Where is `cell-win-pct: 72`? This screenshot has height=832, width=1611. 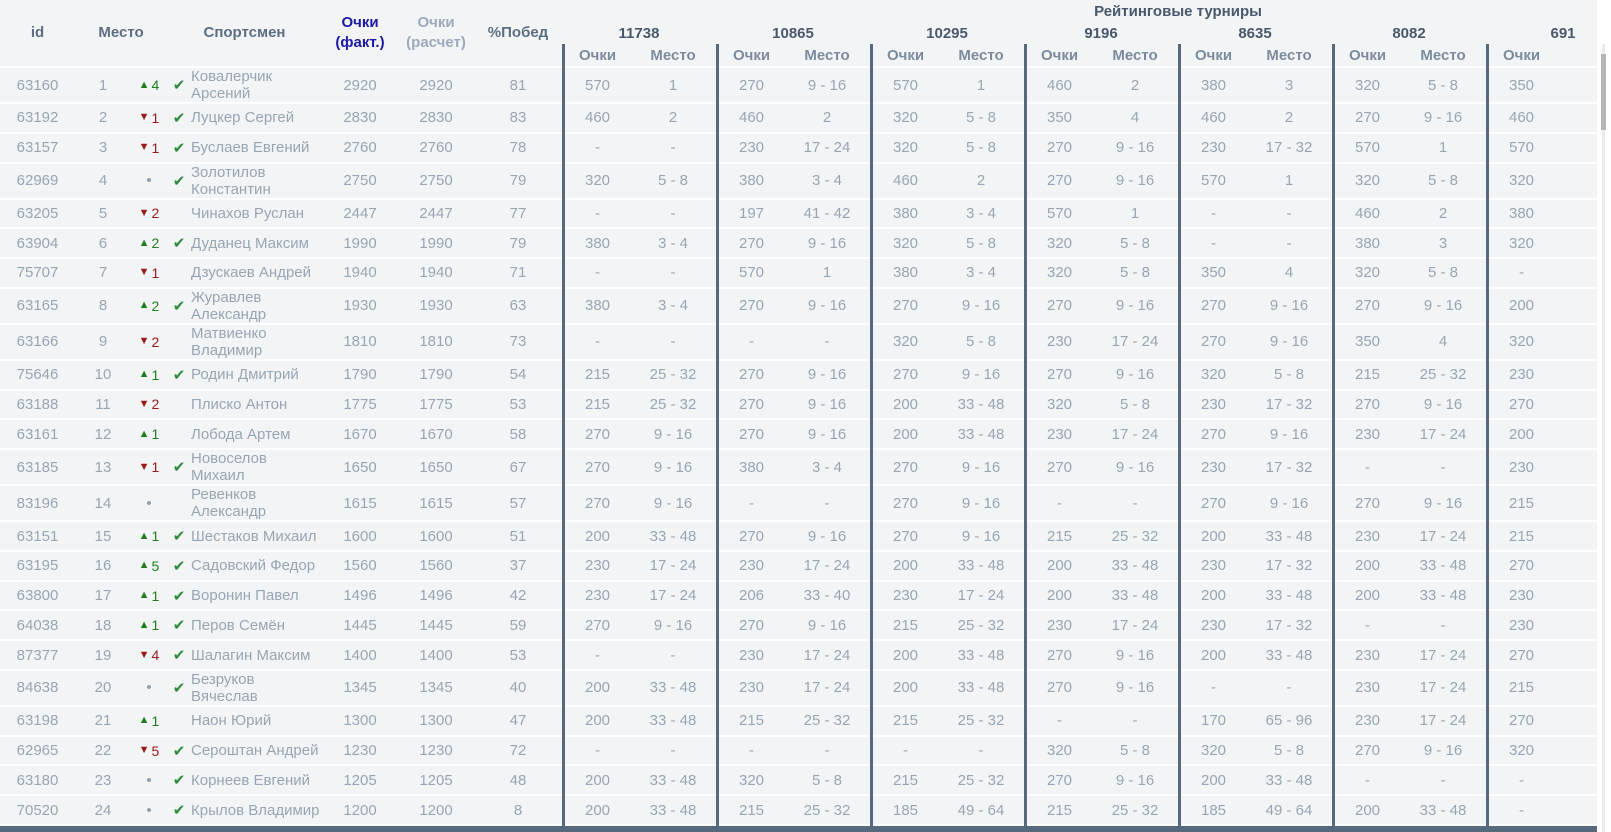 cell-win-pct: 72 is located at coordinates (518, 751).